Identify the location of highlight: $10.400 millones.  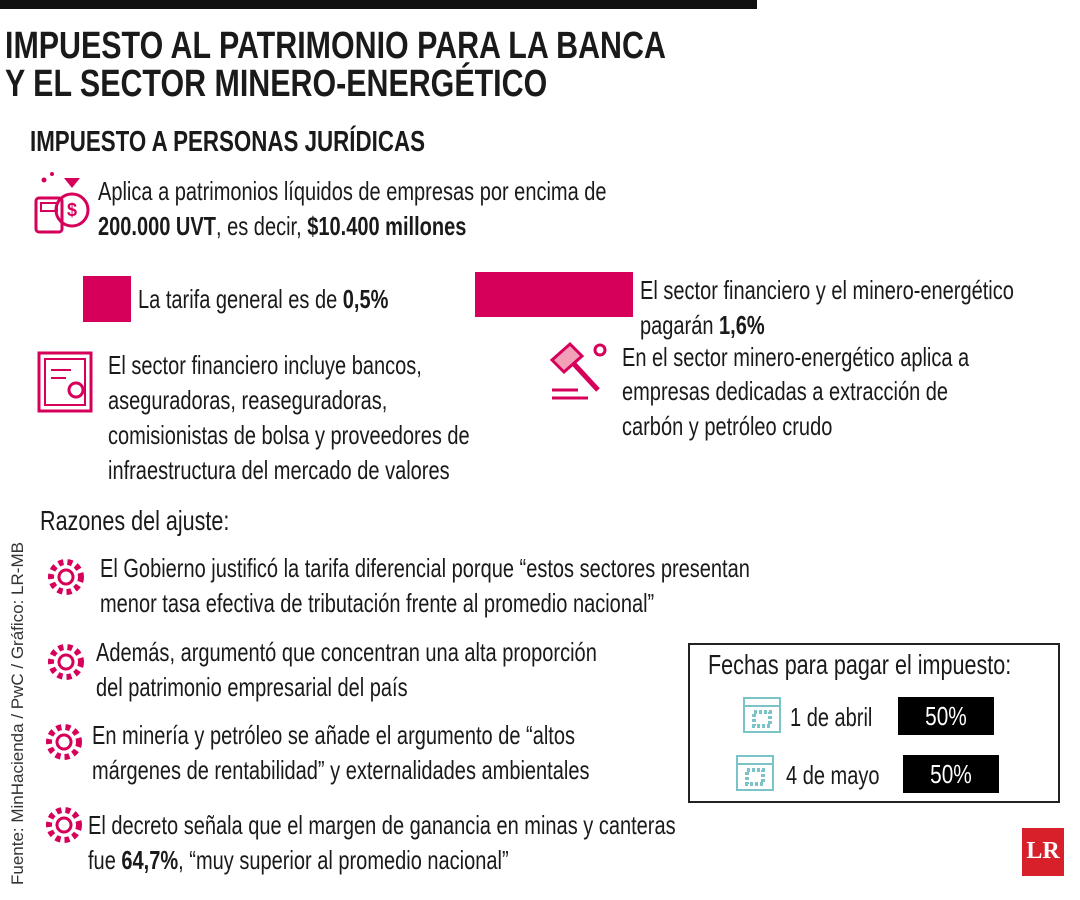
(387, 226).